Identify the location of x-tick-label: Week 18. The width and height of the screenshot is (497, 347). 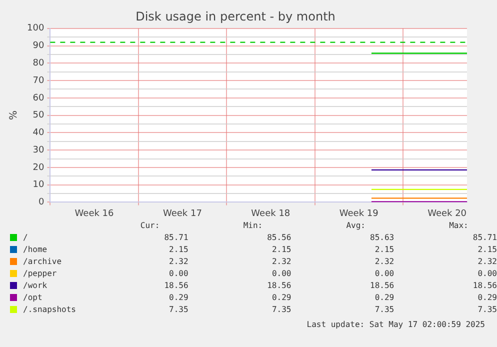
(270, 213).